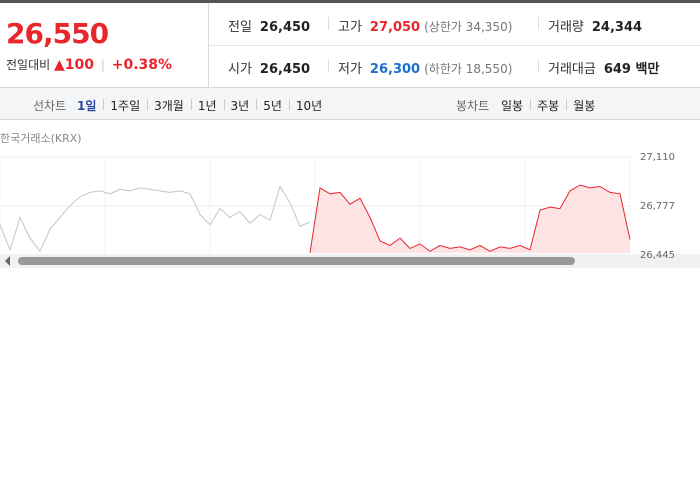  What do you see at coordinates (296, 261) in the screenshot?
I see `scroll-thumb` at bounding box center [296, 261].